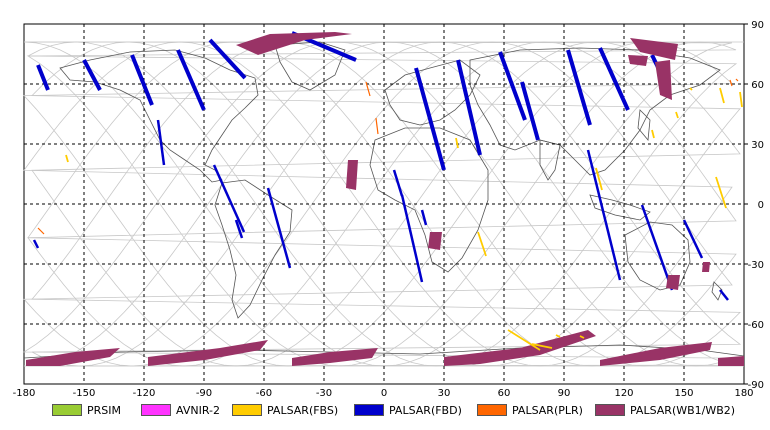 Image resolution: width=770 pixels, height=430 pixels. I want to click on legend-item-avnir2: AVNIR-2, so click(180, 410).